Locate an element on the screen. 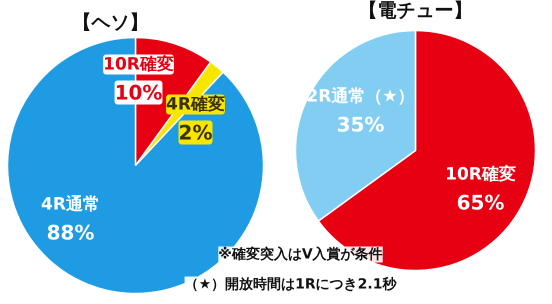 This screenshot has width=552, height=304. text: ※確変突入はV入賞が条件 is located at coordinates (300, 254).